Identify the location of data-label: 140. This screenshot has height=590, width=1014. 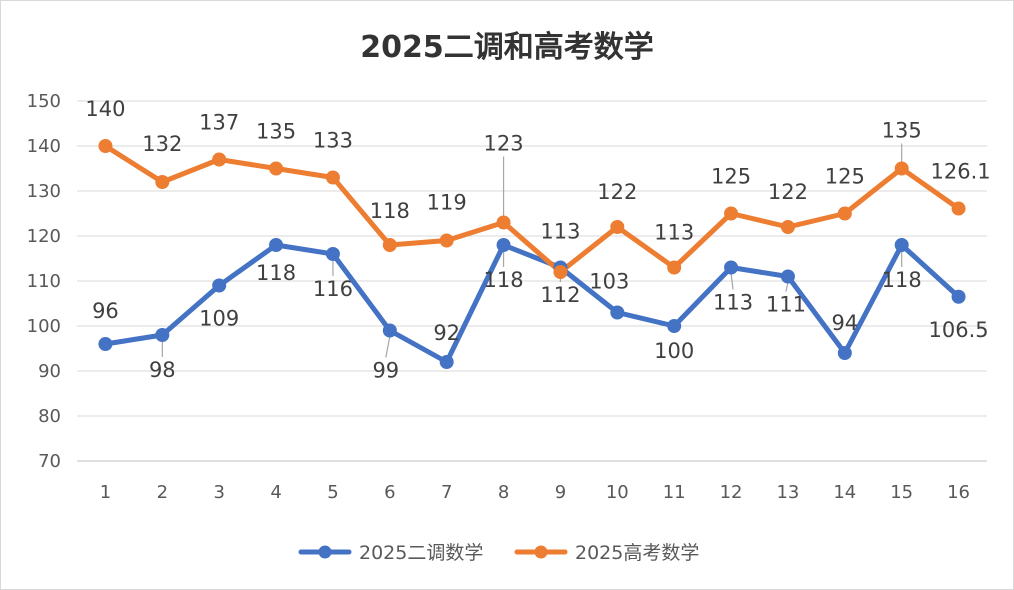
(105, 109).